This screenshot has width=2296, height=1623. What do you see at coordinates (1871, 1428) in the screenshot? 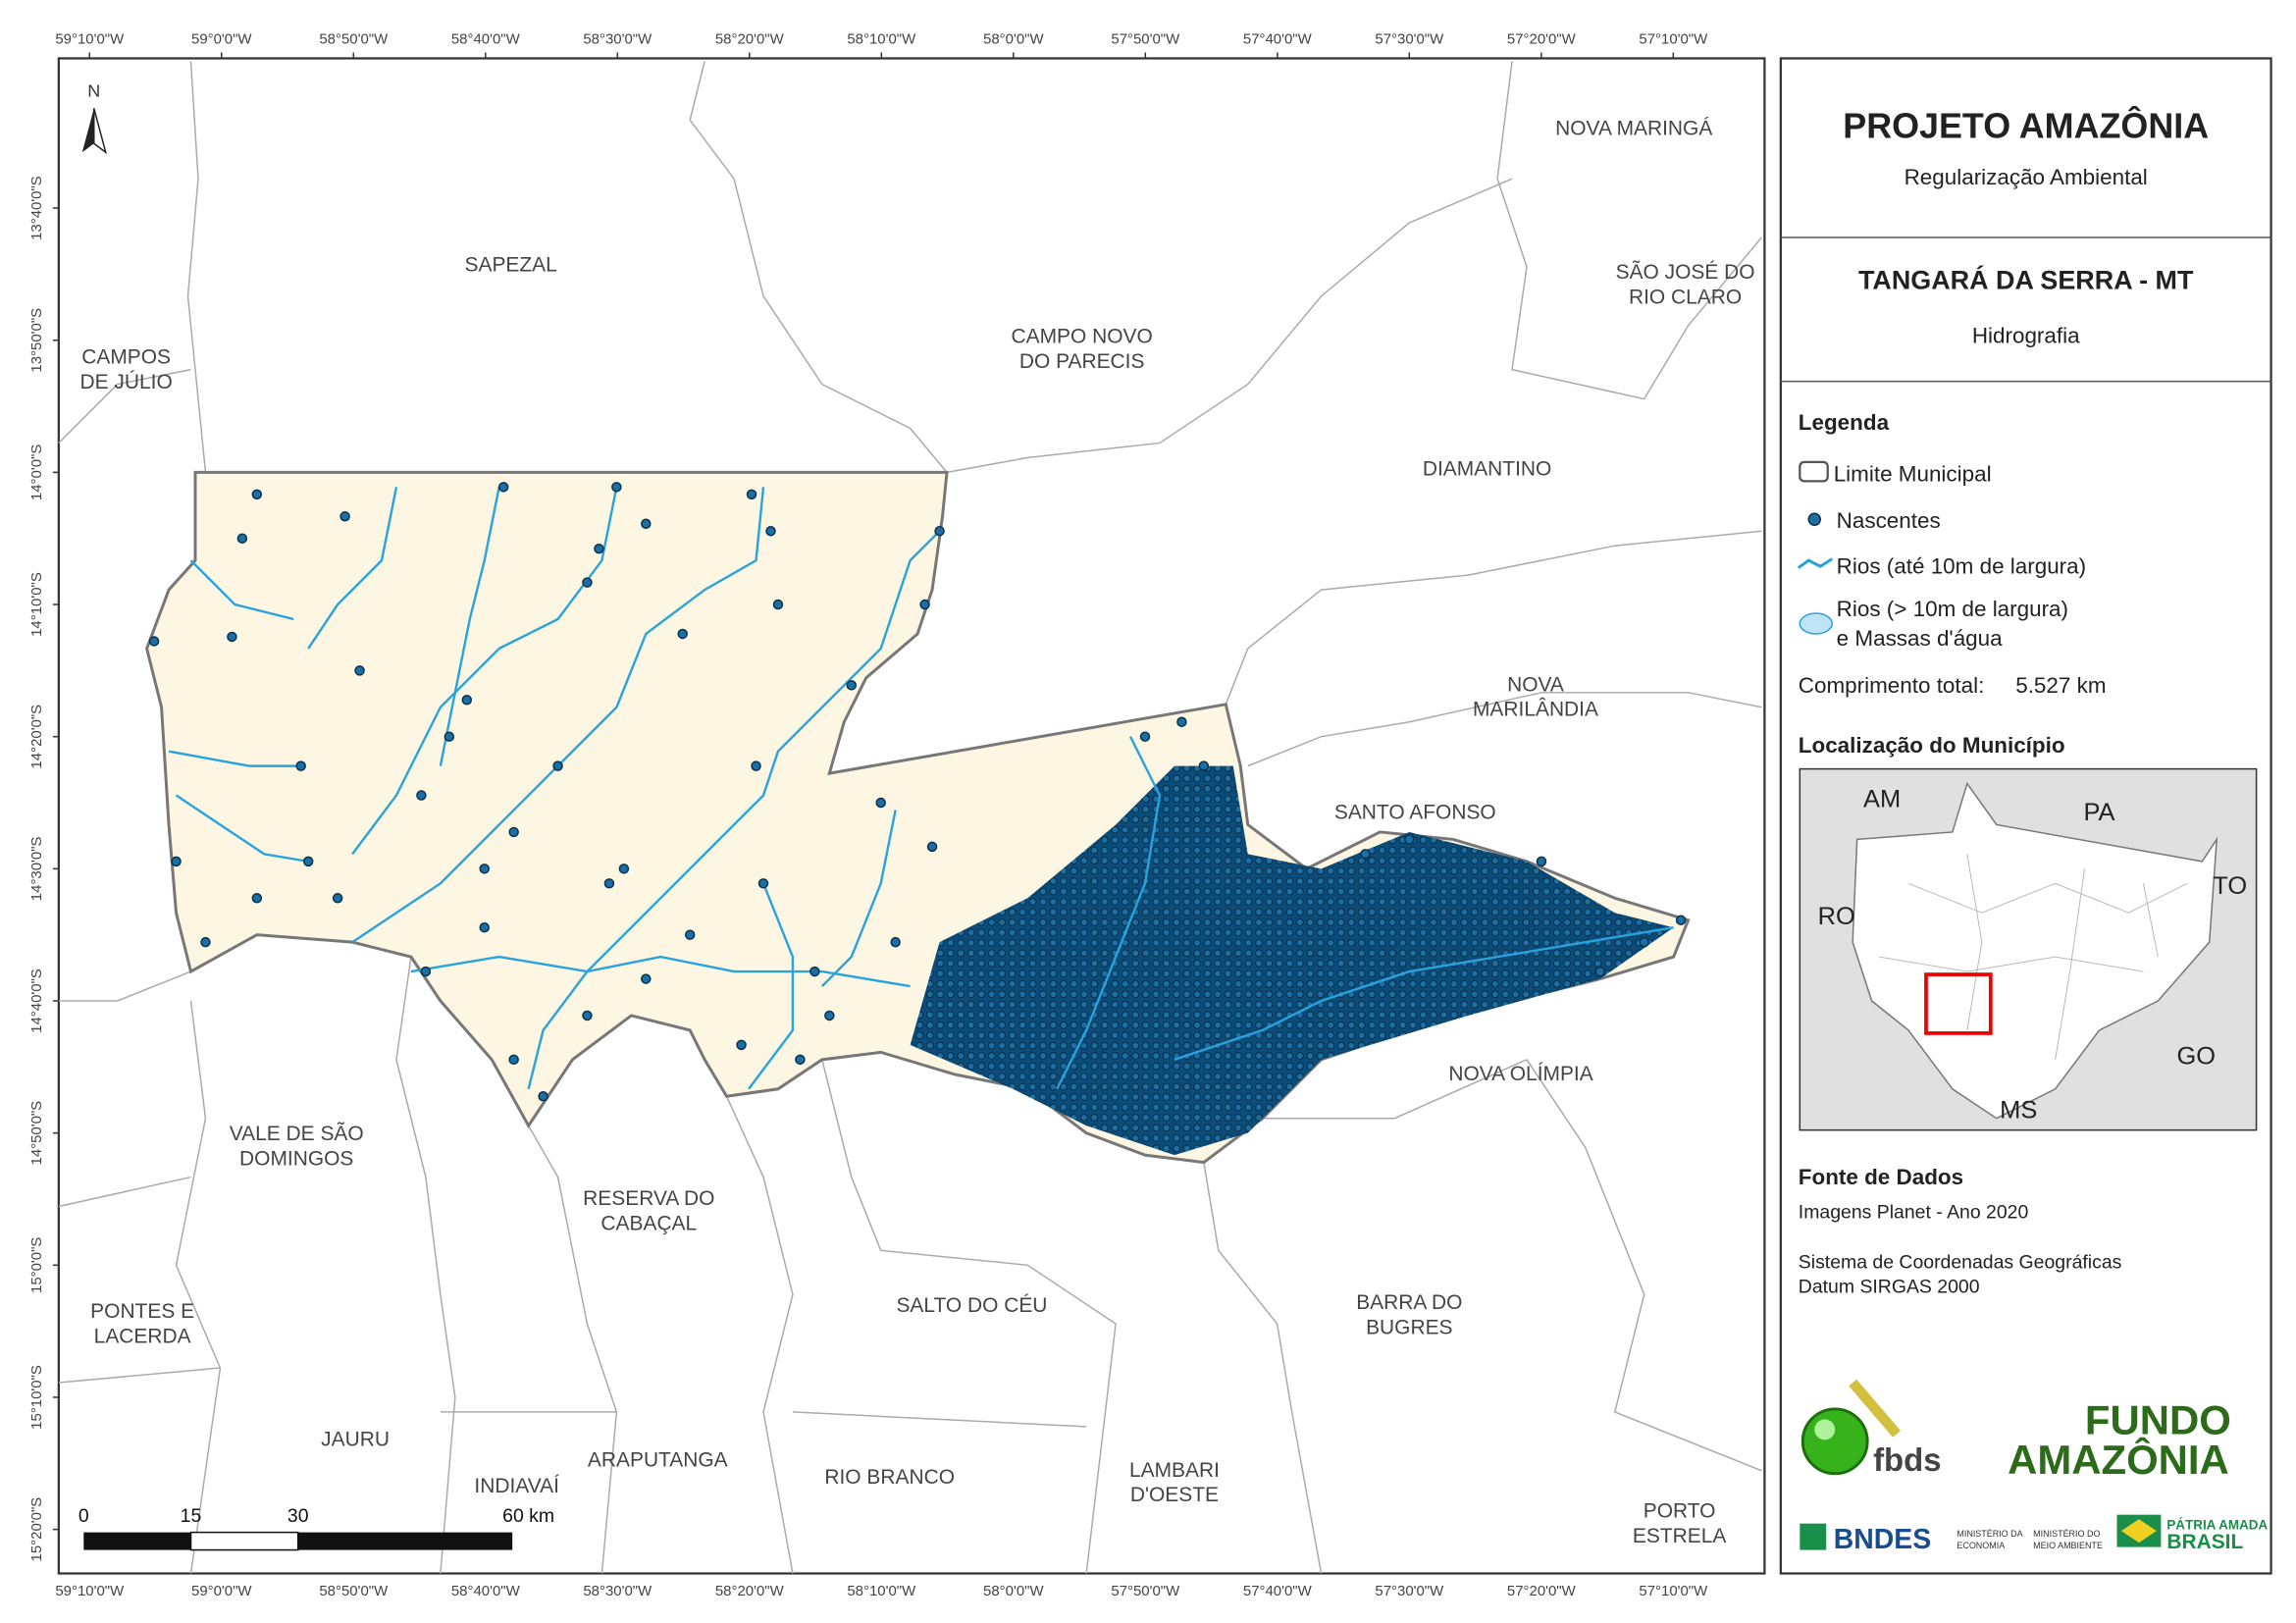
I see `logo-fbds: fbds` at bounding box center [1871, 1428].